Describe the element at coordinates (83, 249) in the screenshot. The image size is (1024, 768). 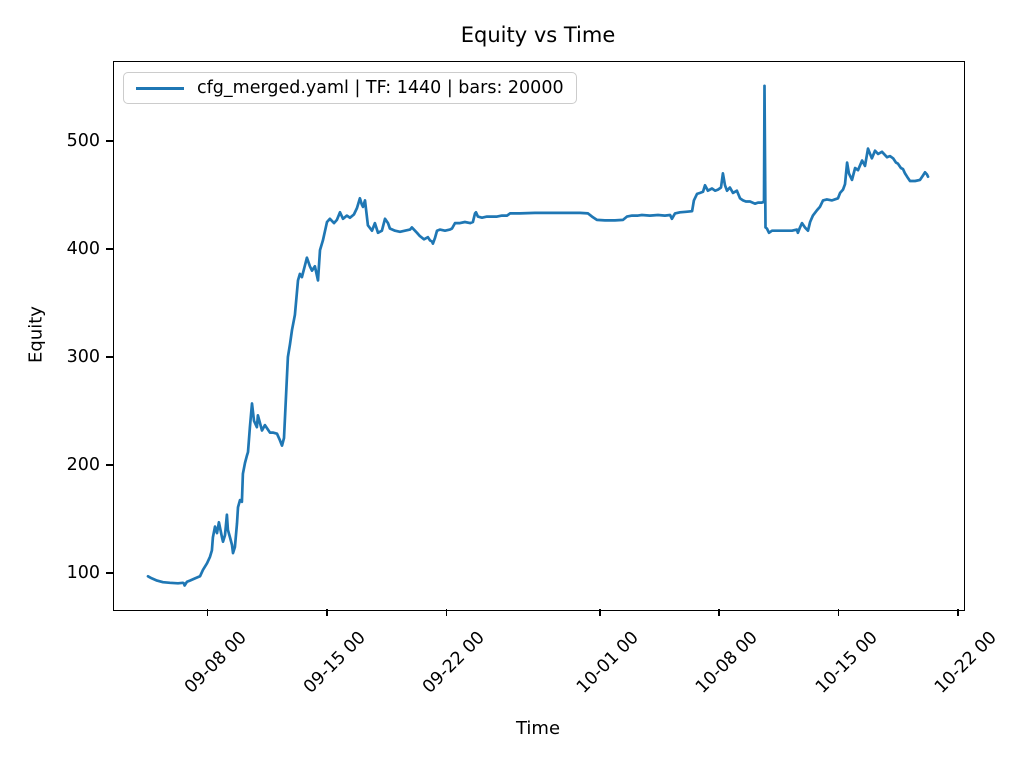
I see `y-tick-label: 400` at that location.